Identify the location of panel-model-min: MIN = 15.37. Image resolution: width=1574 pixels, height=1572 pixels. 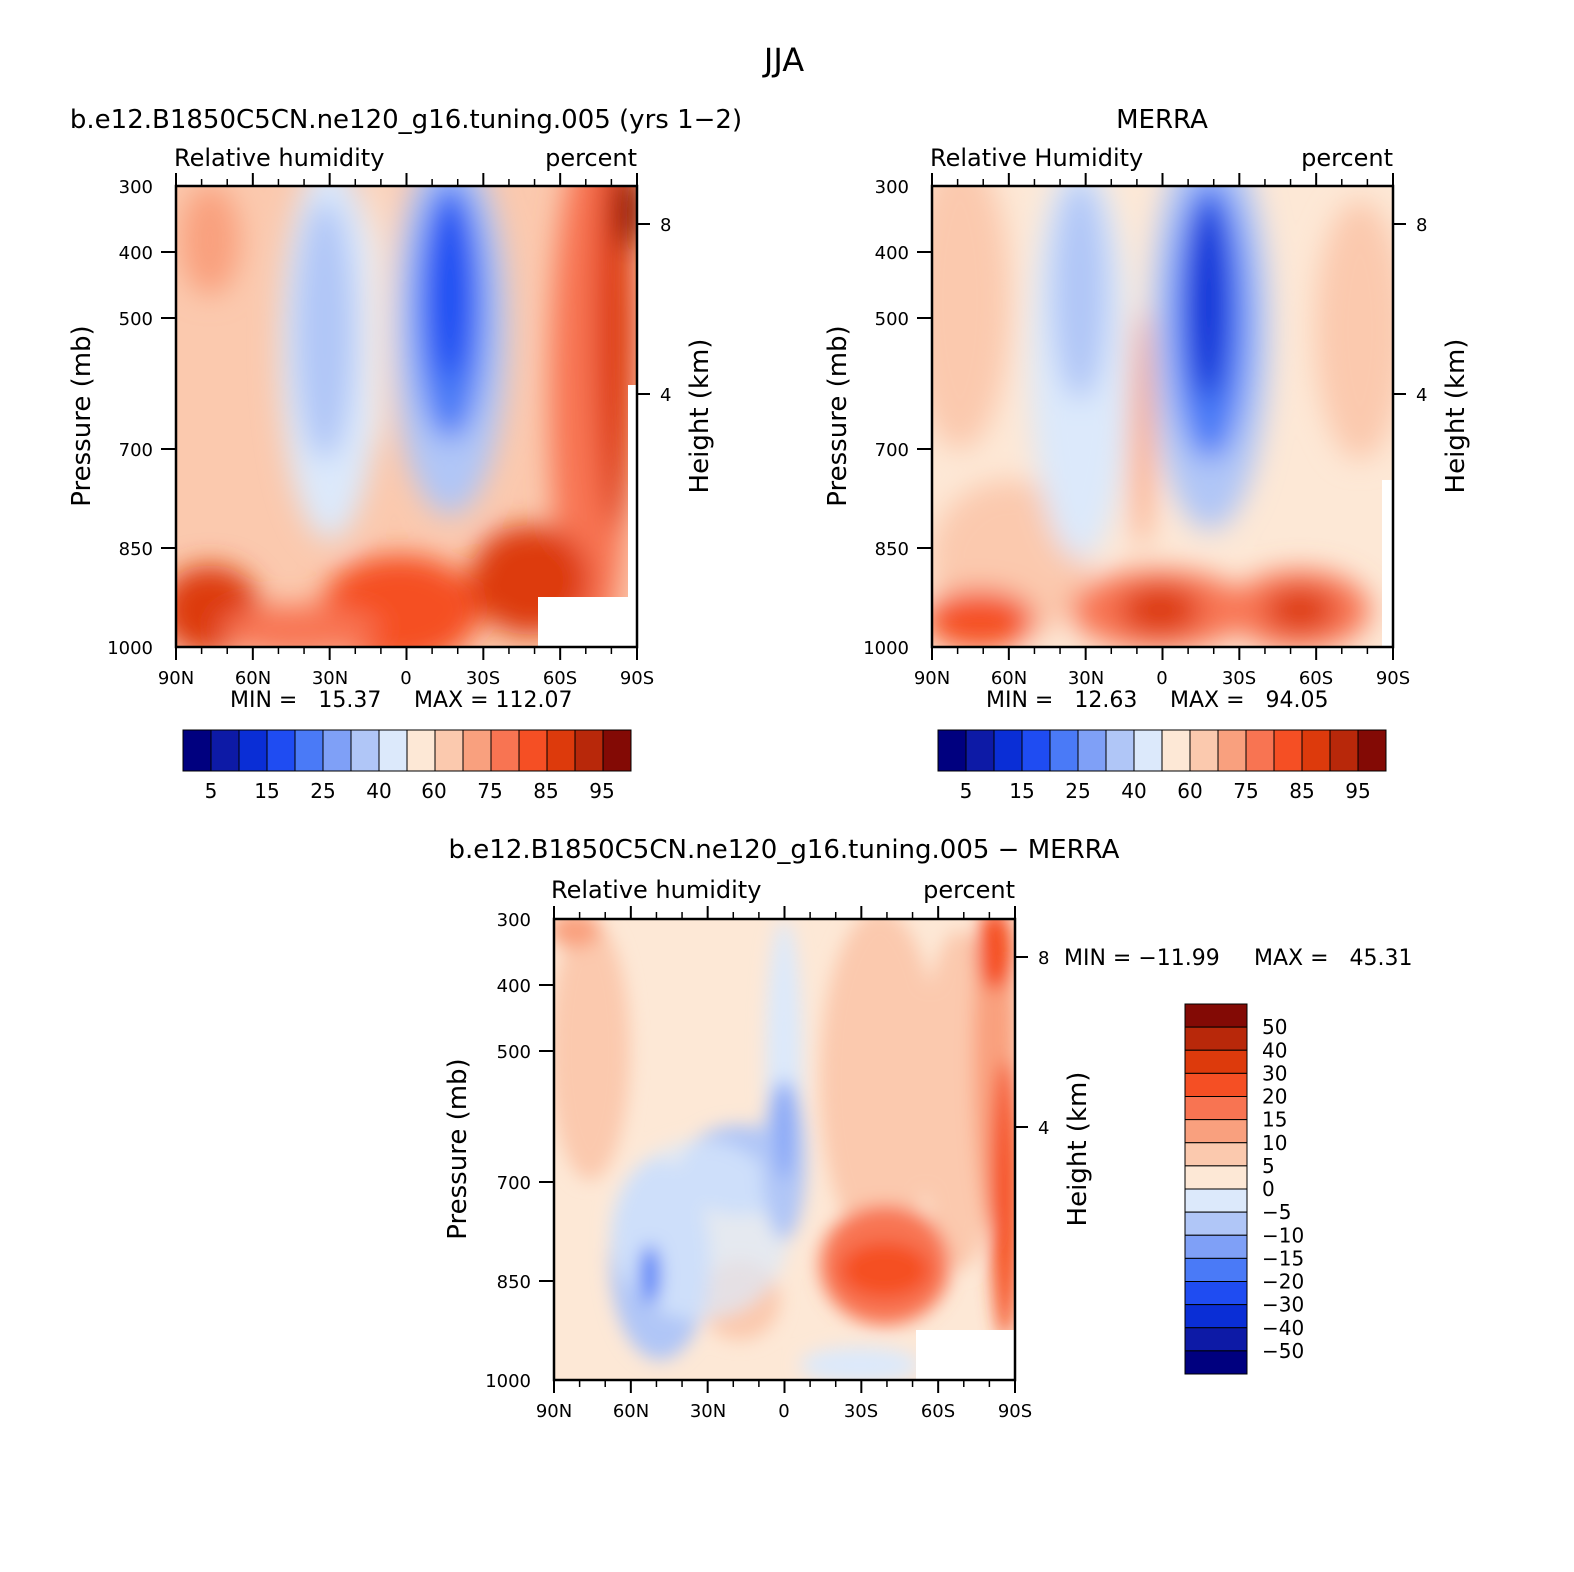
(305, 700).